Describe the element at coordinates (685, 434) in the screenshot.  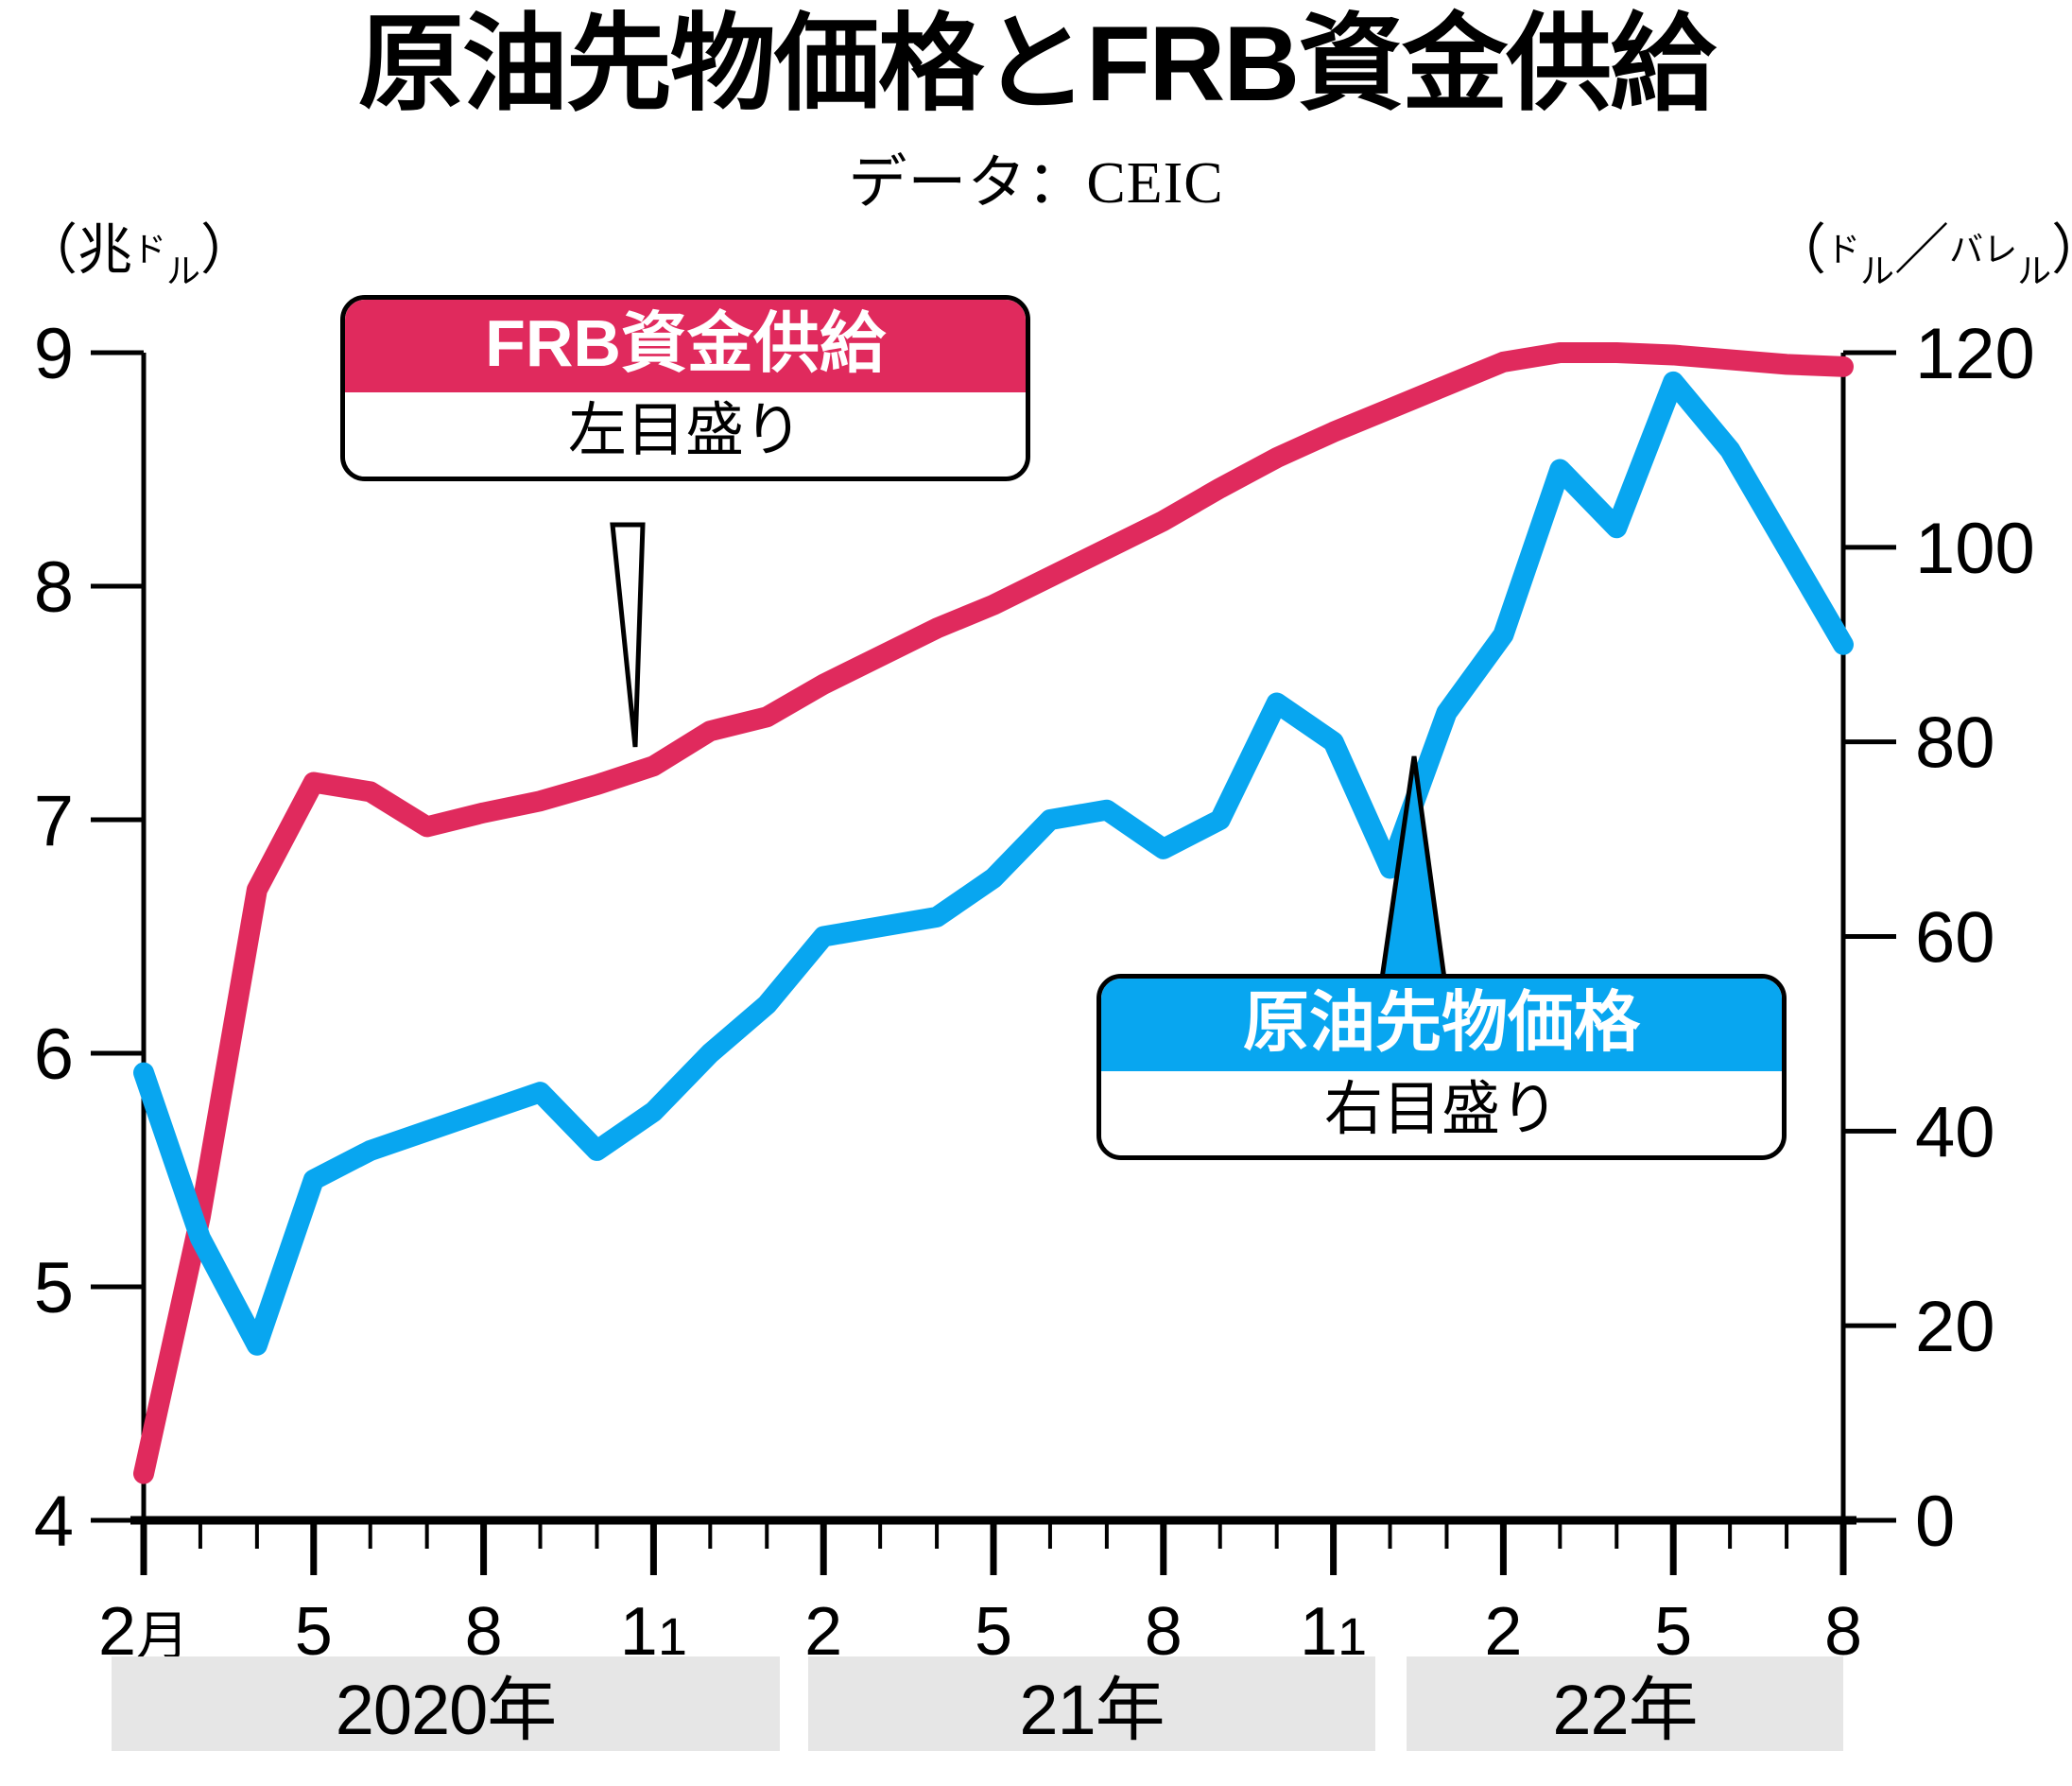
I see `legend-callout-scale: 左目盛り` at that location.